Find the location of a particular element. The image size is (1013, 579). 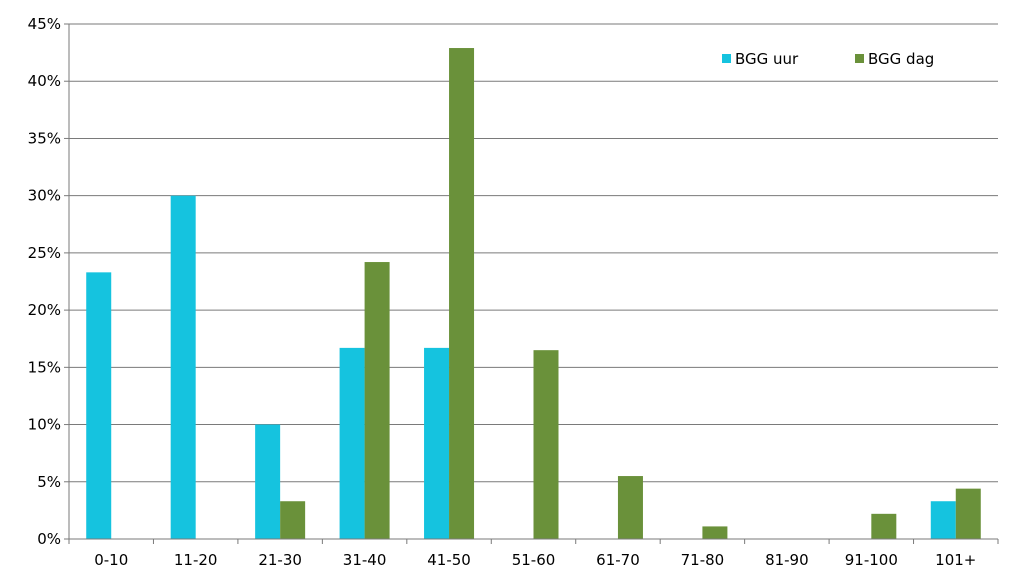

y-tick-label: 40% is located at coordinates (44, 81).